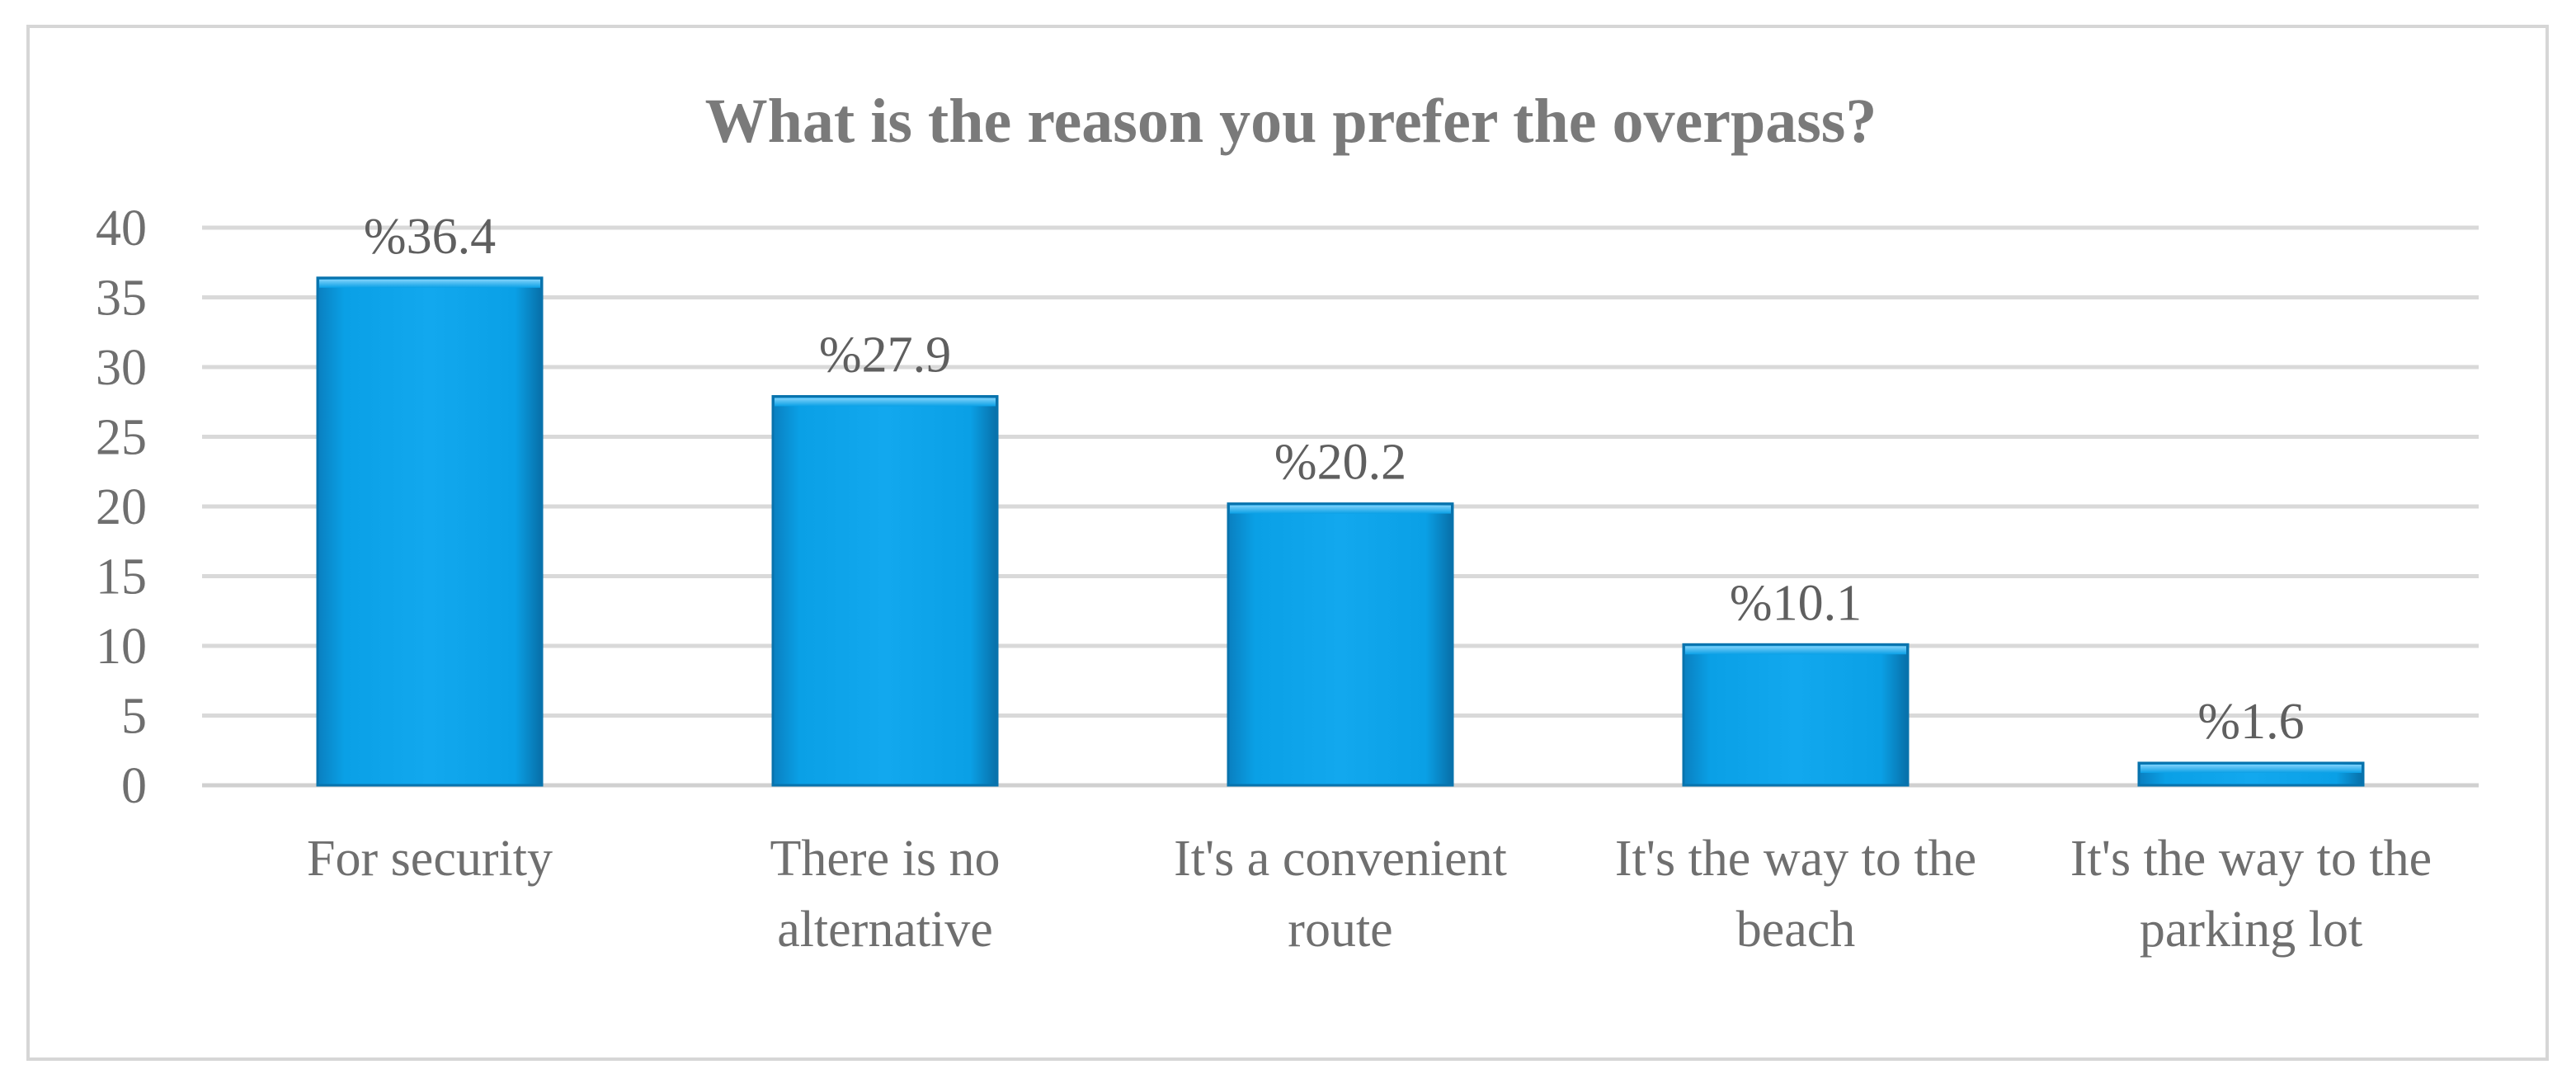 This screenshot has width=2576, height=1088. Describe the element at coordinates (122, 647) in the screenshot. I see `y-tick-label: 10` at that location.